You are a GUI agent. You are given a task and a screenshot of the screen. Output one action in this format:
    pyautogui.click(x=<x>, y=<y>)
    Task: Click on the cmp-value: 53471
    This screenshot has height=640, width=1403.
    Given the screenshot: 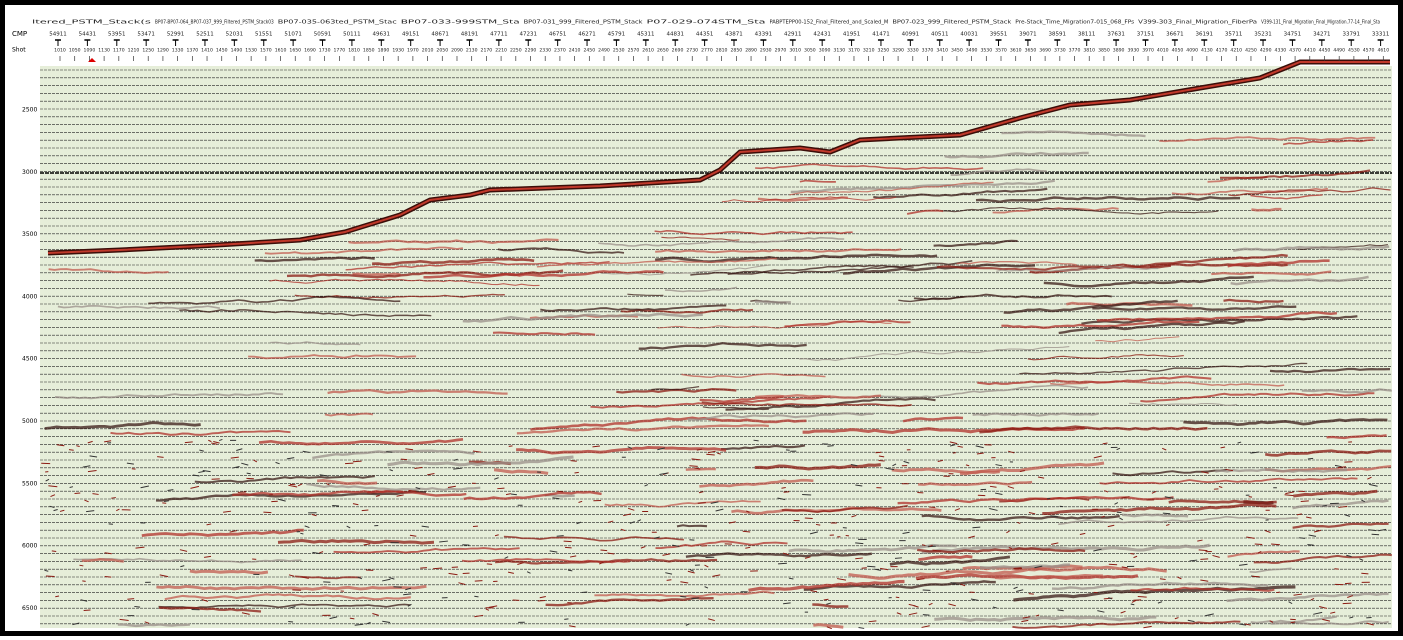 What is the action you would take?
    pyautogui.click(x=146, y=35)
    